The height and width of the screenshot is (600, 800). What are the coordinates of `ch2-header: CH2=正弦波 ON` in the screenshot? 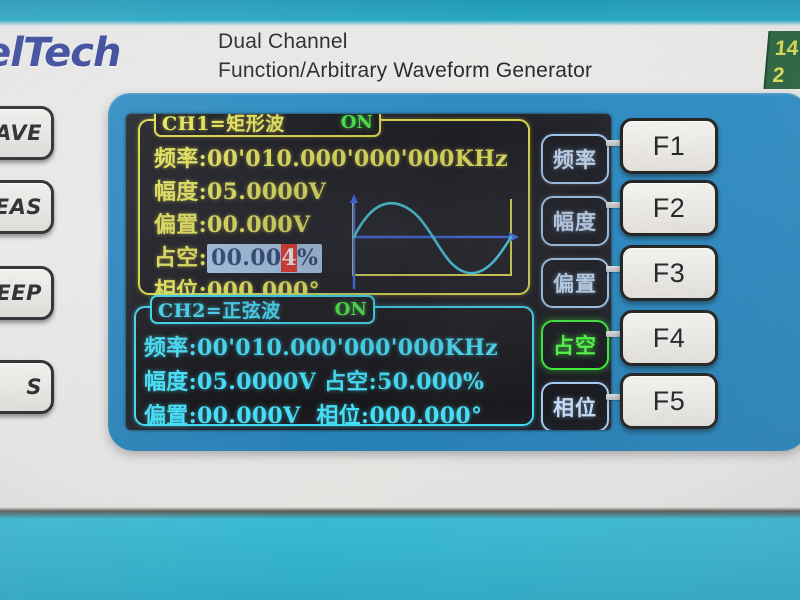 It's located at (262, 309).